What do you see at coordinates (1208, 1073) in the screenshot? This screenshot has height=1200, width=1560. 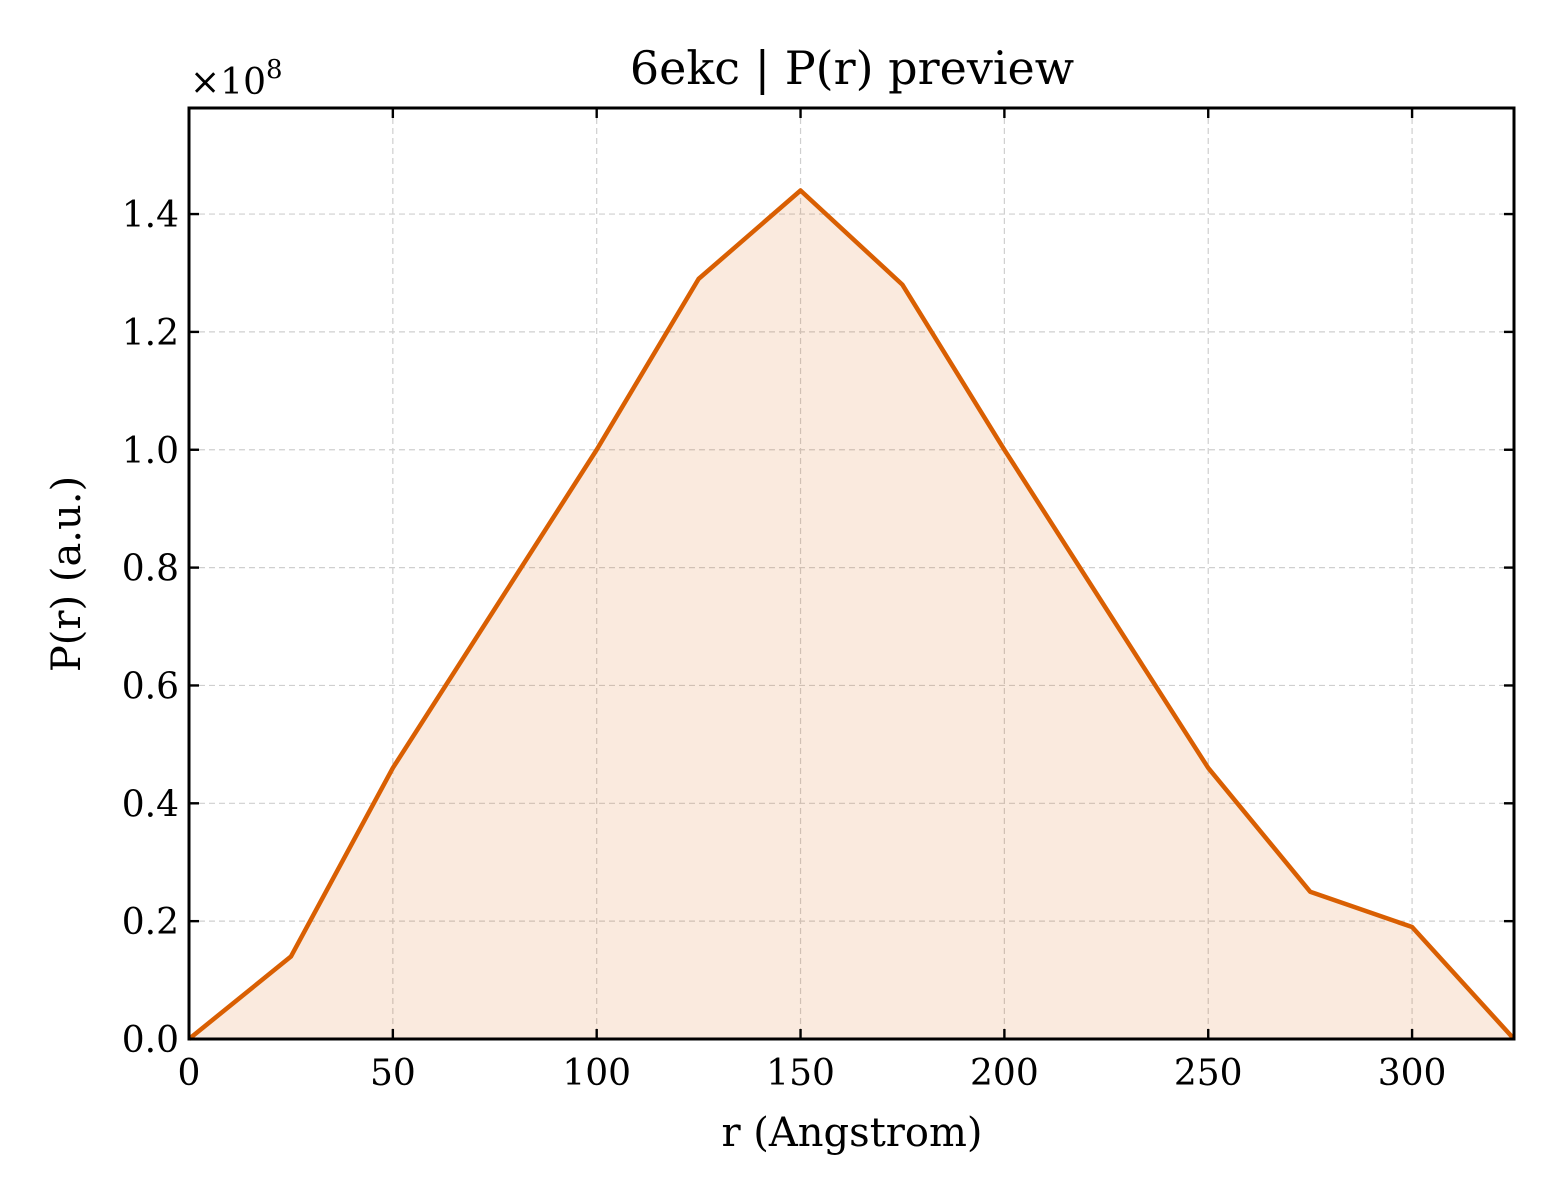 I see `x-tick-label: 250` at bounding box center [1208, 1073].